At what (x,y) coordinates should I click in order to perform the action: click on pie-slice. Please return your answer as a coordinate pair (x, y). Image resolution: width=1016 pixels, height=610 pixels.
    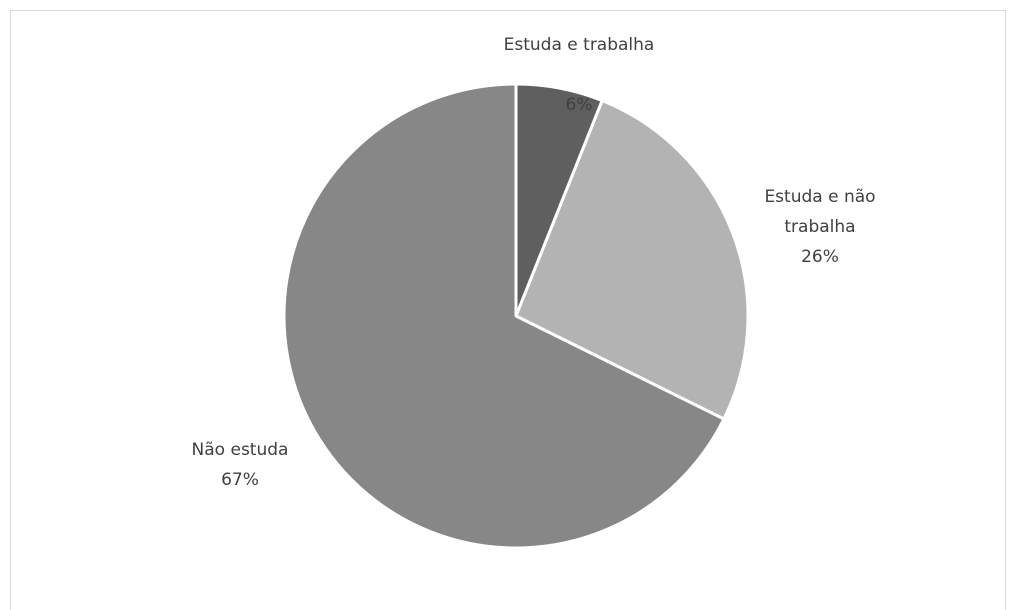
    Looking at the image, I should click on (632, 260).